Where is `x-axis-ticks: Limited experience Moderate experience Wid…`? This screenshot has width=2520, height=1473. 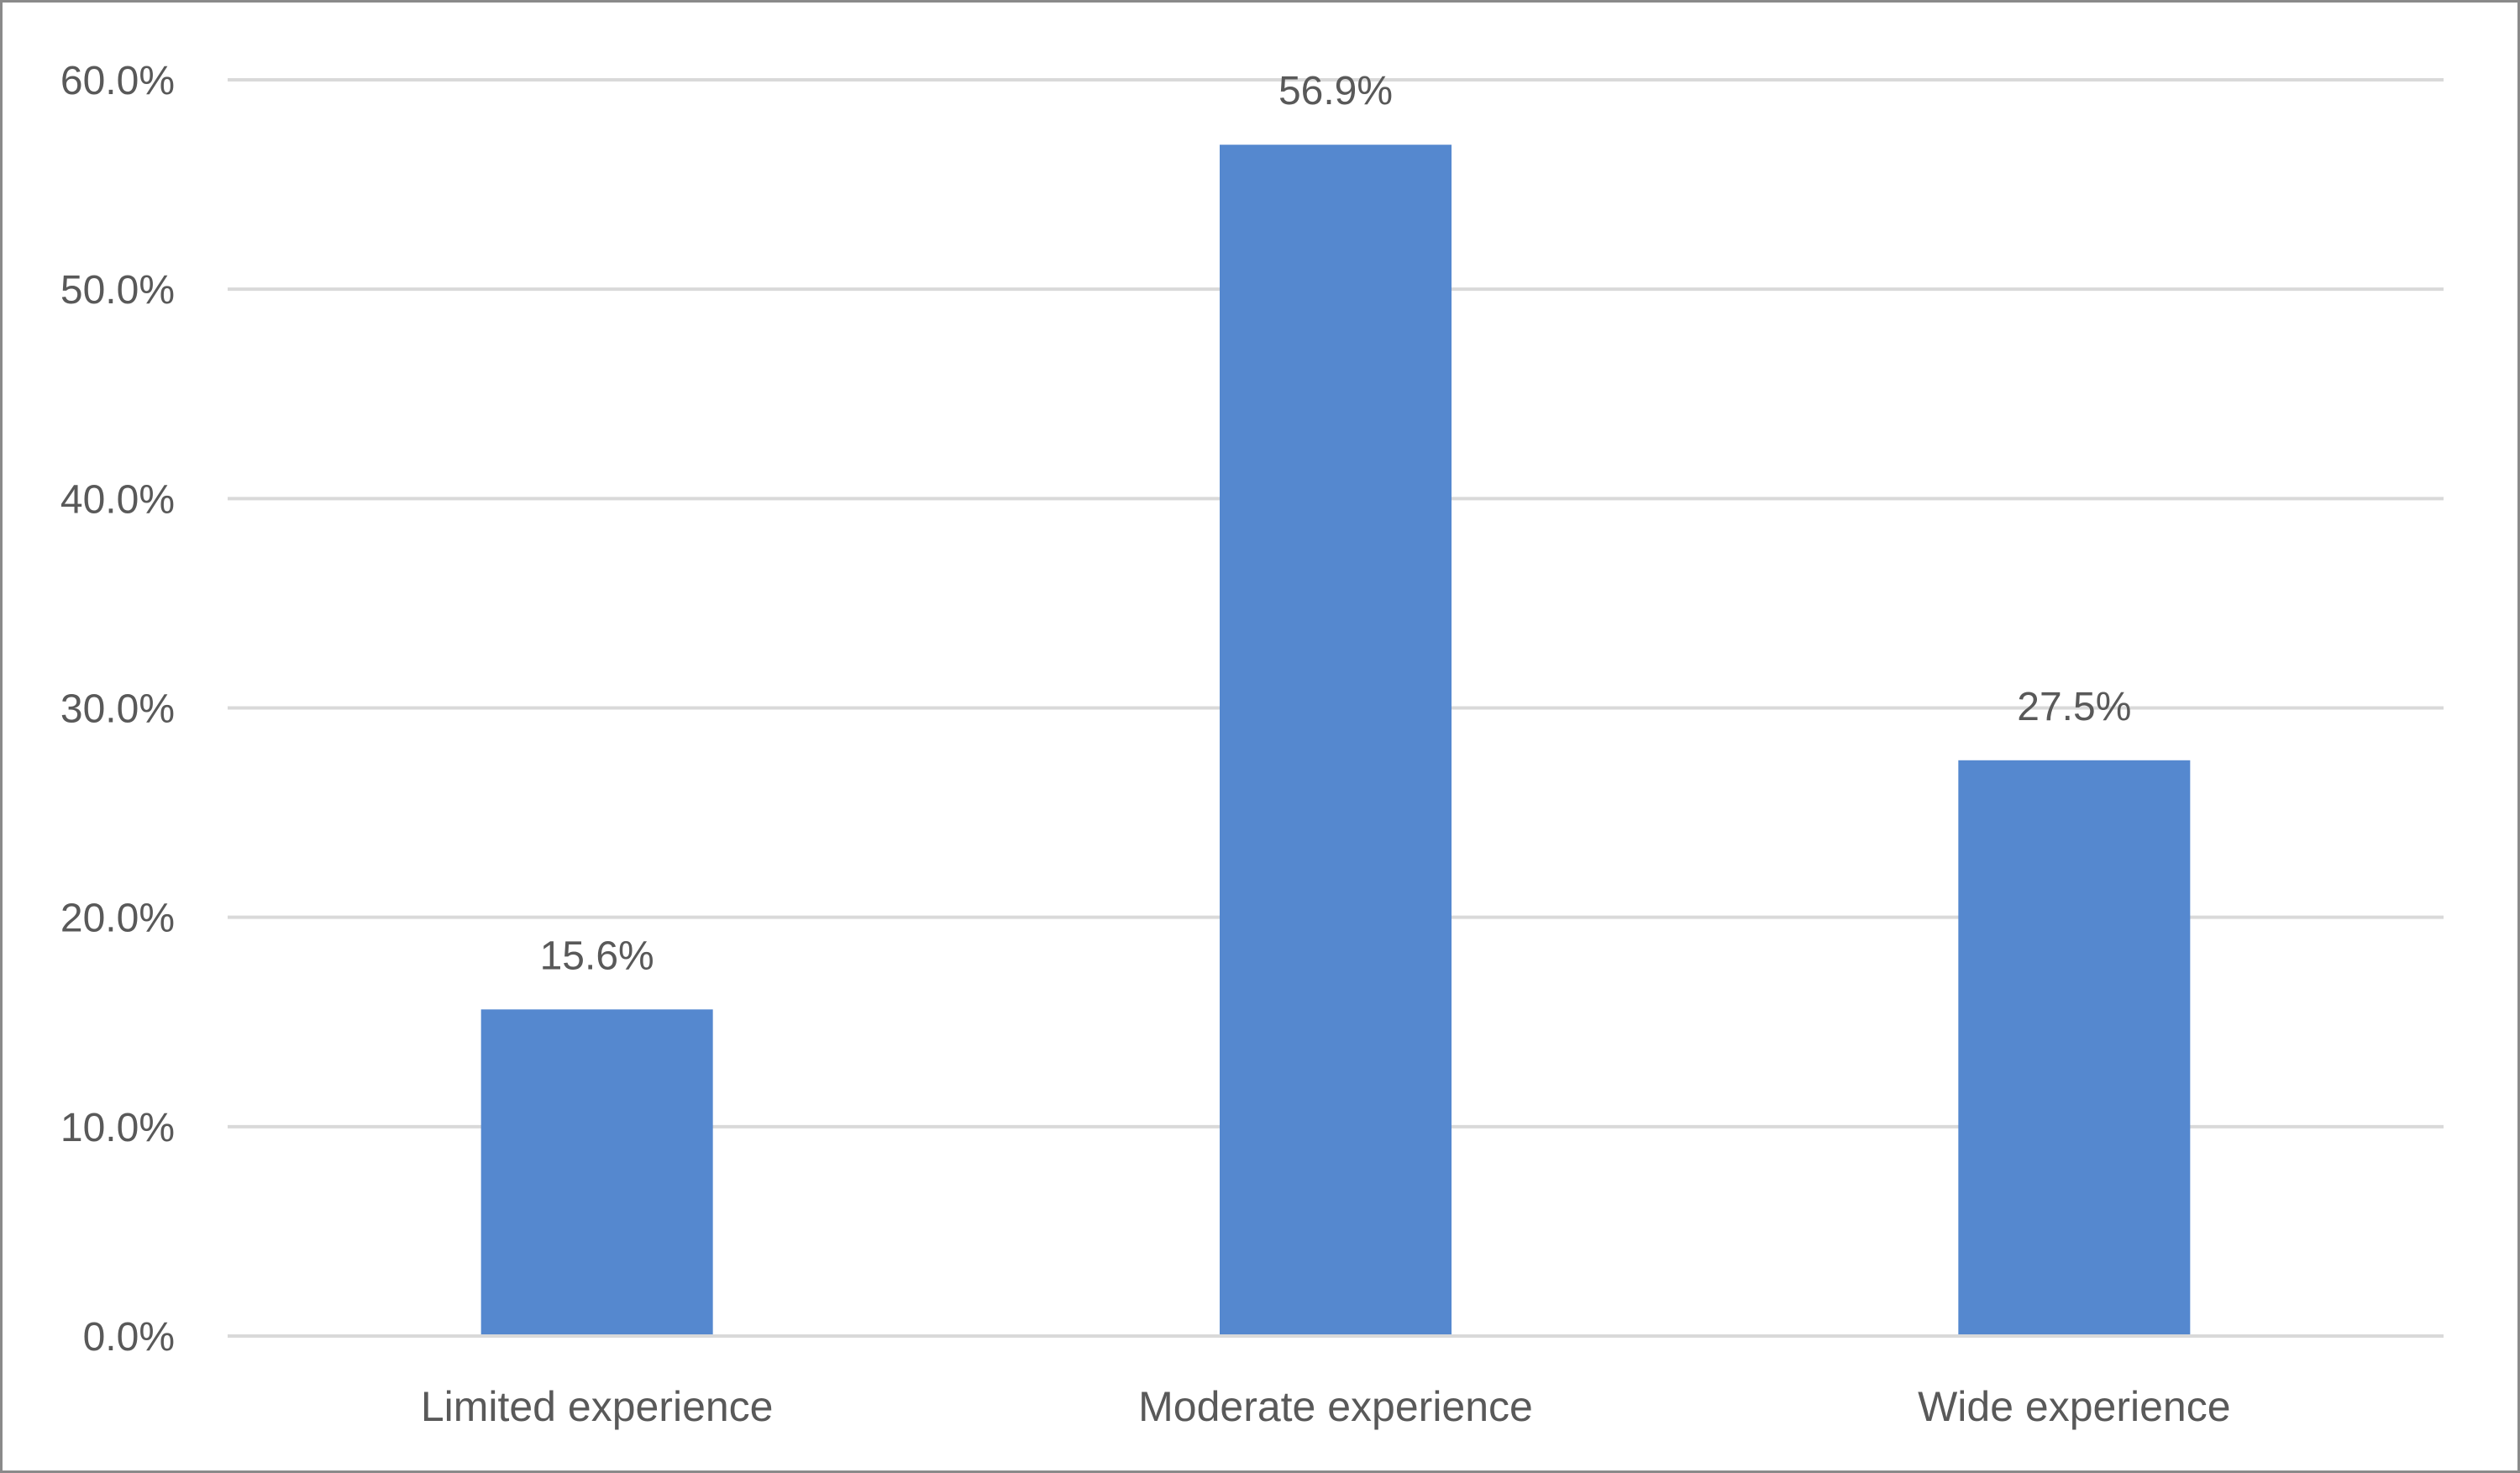 x-axis-ticks: Limited experience Moderate experience Wid… is located at coordinates (1326, 1406).